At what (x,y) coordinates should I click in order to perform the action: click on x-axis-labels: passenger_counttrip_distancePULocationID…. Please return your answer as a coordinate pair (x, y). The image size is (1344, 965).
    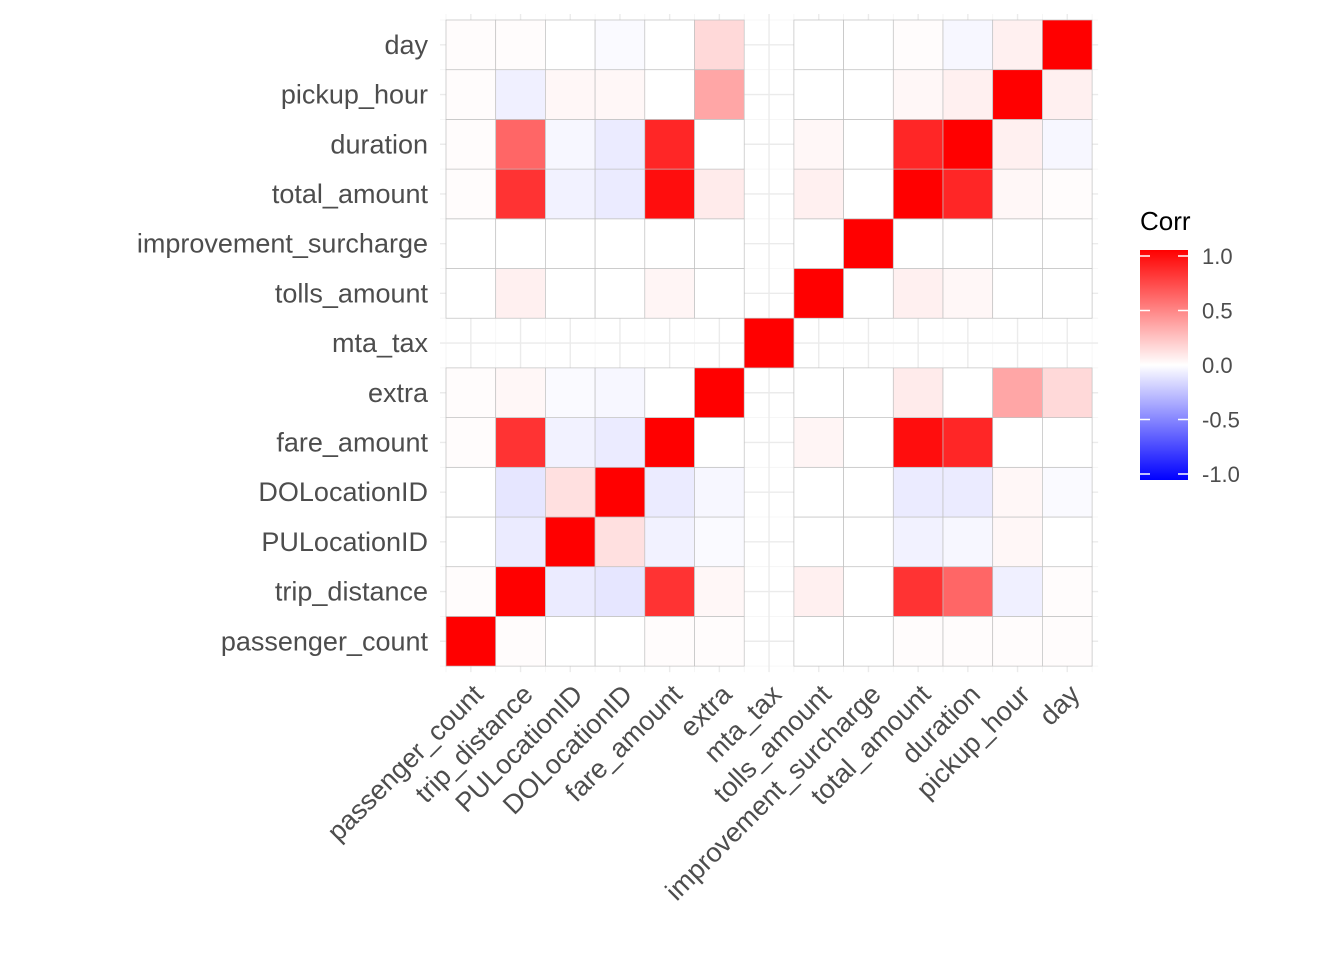
    Looking at the image, I should click on (703, 792).